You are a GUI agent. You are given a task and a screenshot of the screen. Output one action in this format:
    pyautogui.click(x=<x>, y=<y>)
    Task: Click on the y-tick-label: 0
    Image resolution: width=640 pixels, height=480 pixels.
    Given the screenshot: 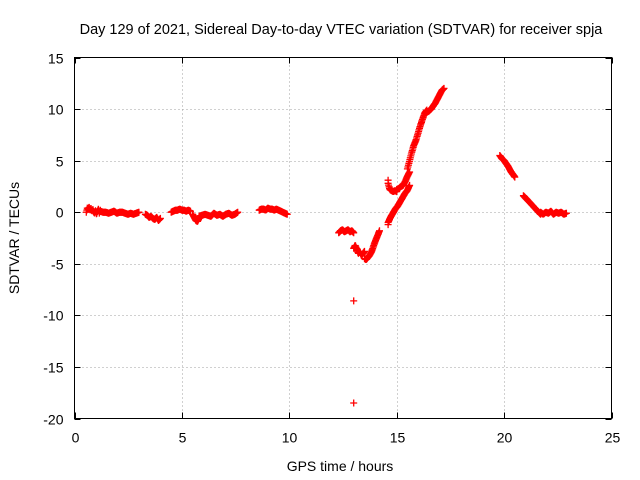 What is the action you would take?
    pyautogui.click(x=60, y=213)
    